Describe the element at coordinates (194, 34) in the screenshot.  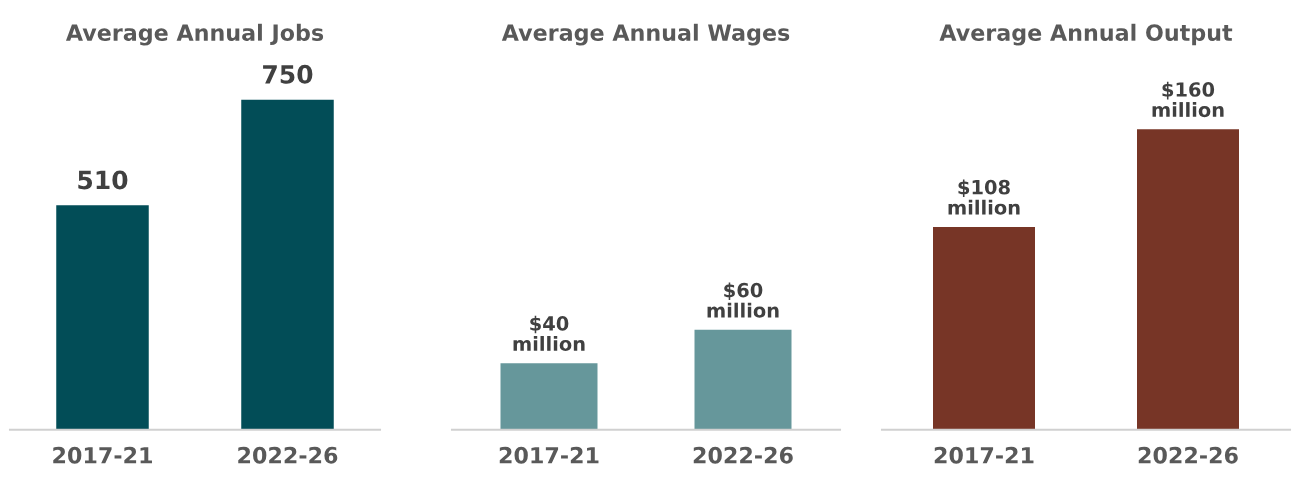
I see `chart-title: Average Annual Jobs` at that location.